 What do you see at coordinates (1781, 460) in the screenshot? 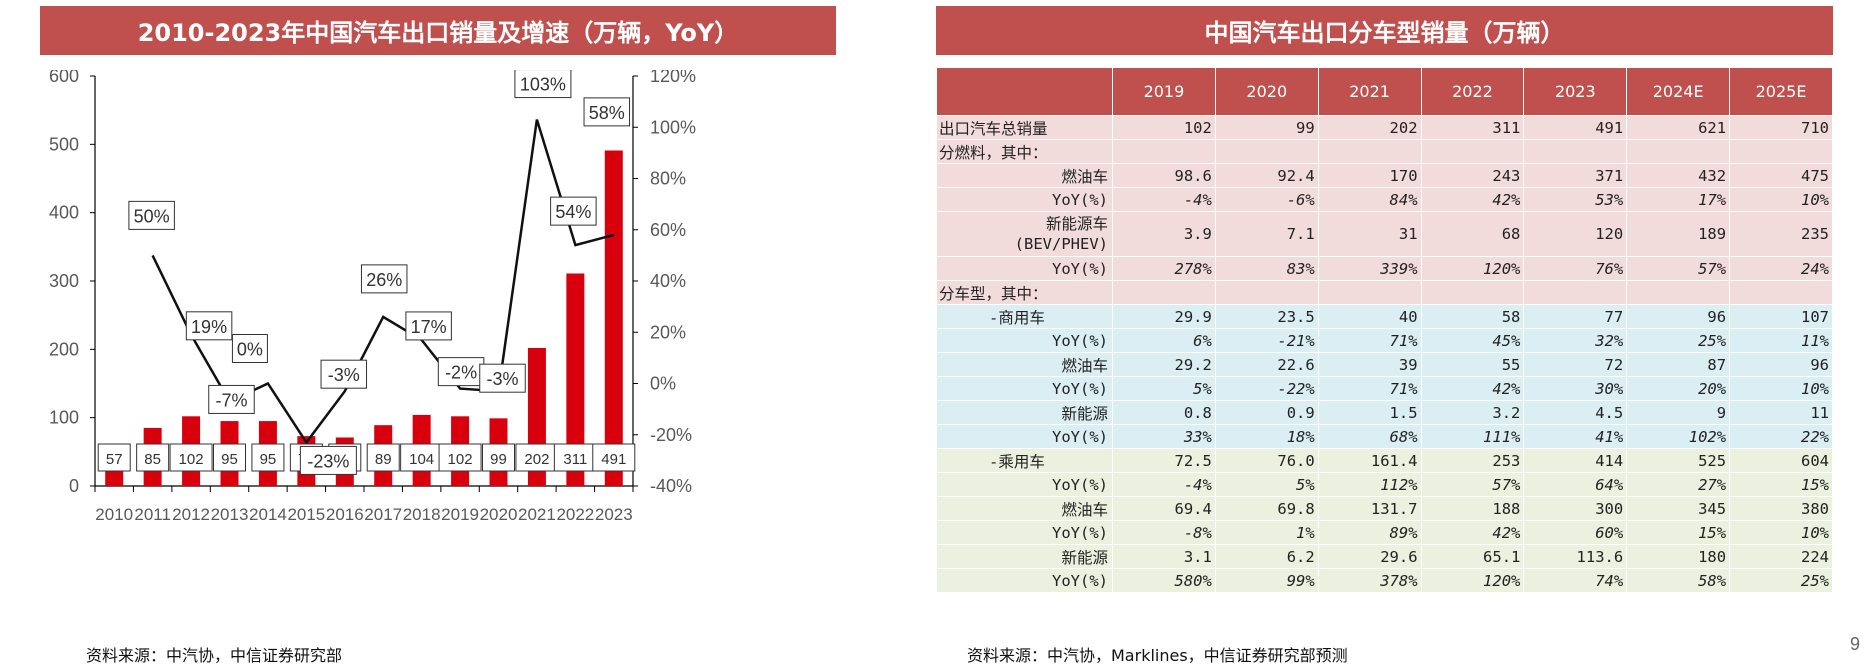
I see `table-cell: 604` at bounding box center [1781, 460].